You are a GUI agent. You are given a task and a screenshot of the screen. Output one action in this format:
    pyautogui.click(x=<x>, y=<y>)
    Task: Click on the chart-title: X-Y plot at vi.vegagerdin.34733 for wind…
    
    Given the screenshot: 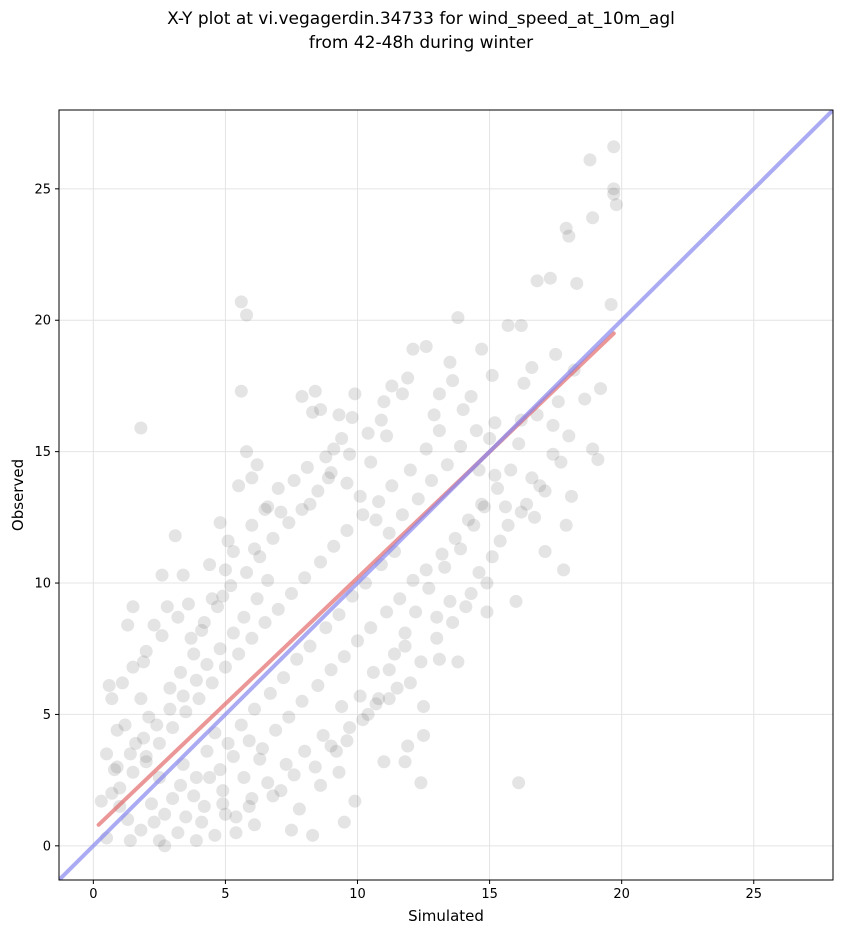 What is the action you would take?
    pyautogui.click(x=421, y=31)
    